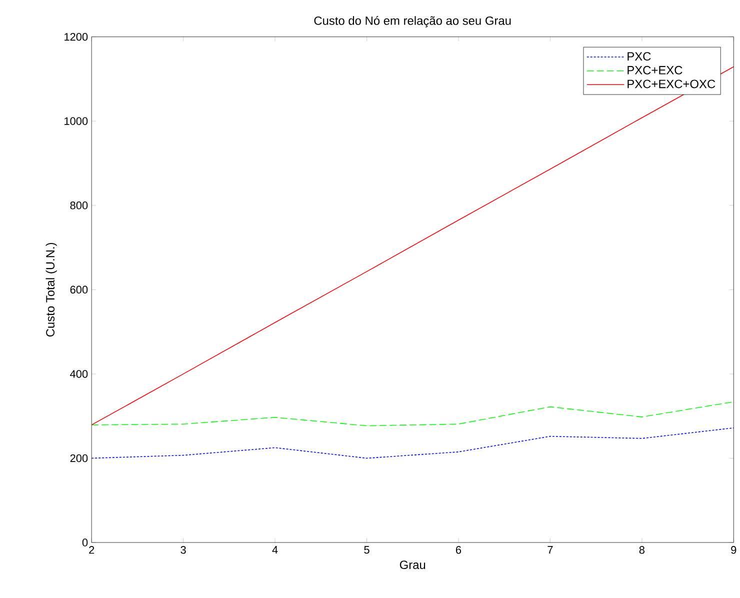 Image resolution: width=740 pixels, height=598 pixels. Describe the element at coordinates (367, 550) in the screenshot. I see `x-tick-label: 5` at that location.